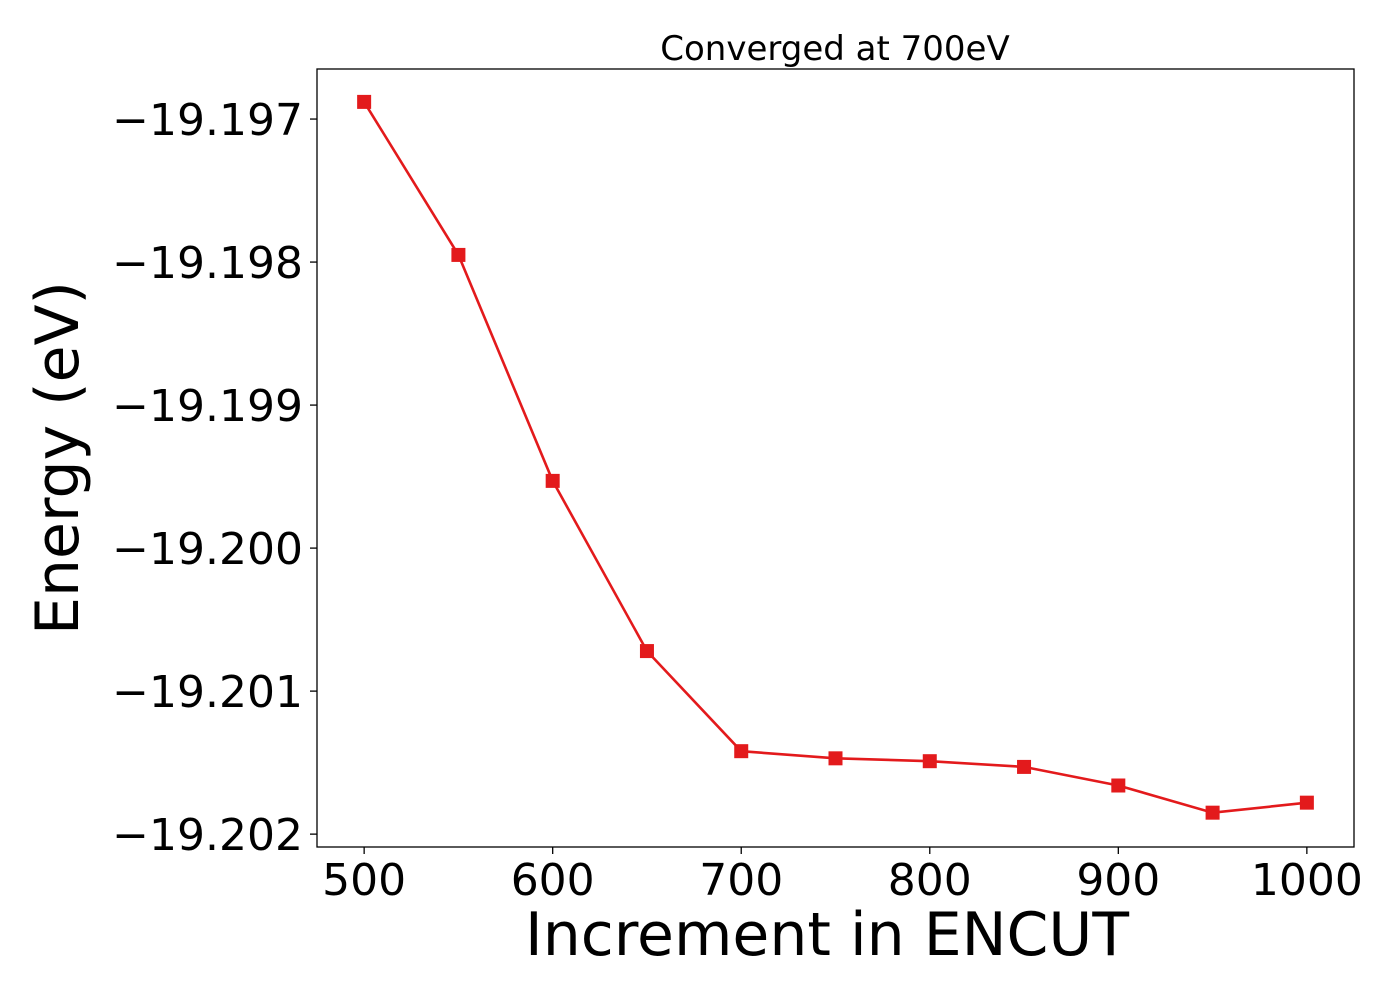  Describe the element at coordinates (827, 935) in the screenshot. I see `x-axis-label: Increment in ENCUT` at that location.